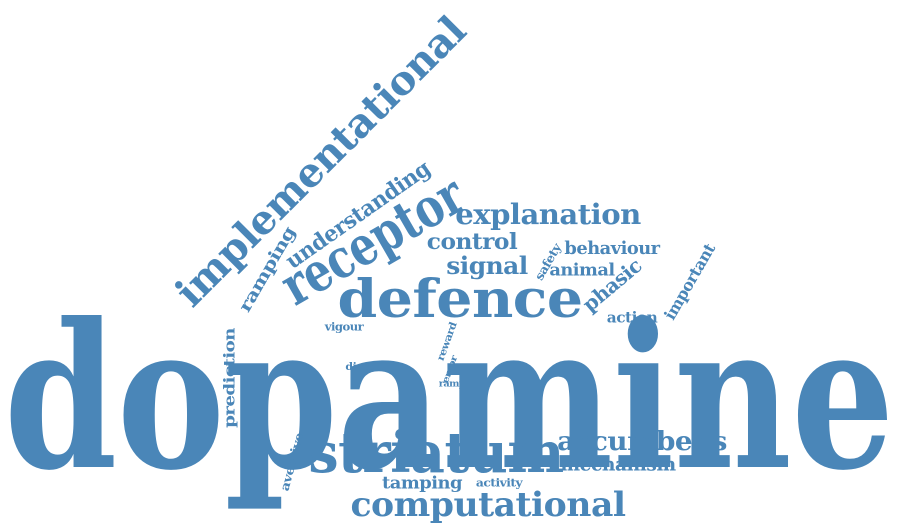  Describe the element at coordinates (548, 214) in the screenshot. I see `word-explanation: explanation` at that location.